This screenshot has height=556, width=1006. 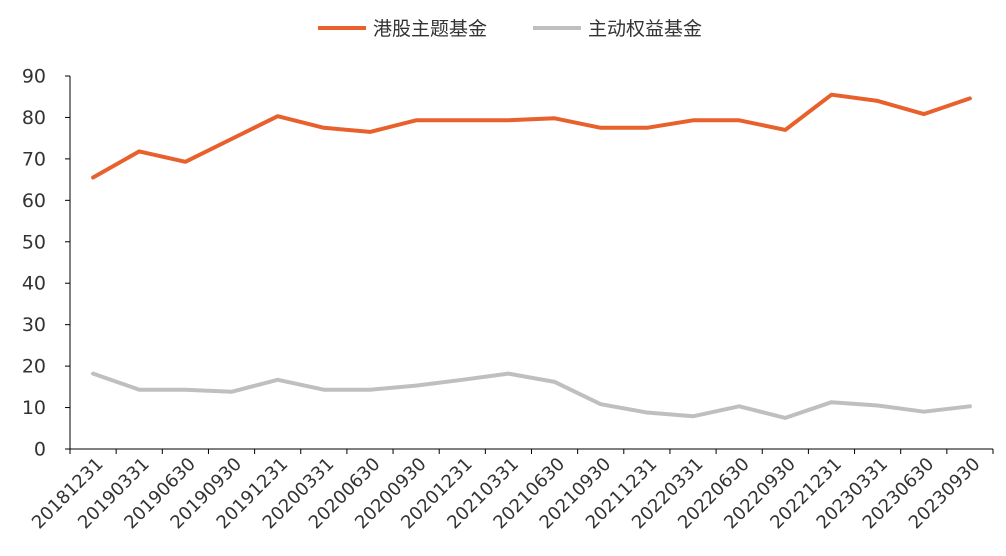 I want to click on y-tick-label: 10, so click(x=34, y=408).